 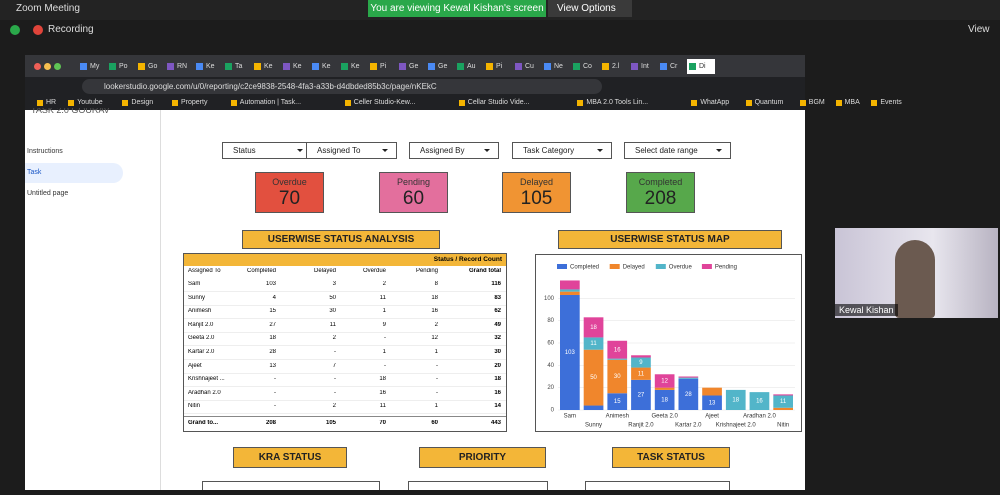 I want to click on view-options: View Options, so click(x=590, y=8).